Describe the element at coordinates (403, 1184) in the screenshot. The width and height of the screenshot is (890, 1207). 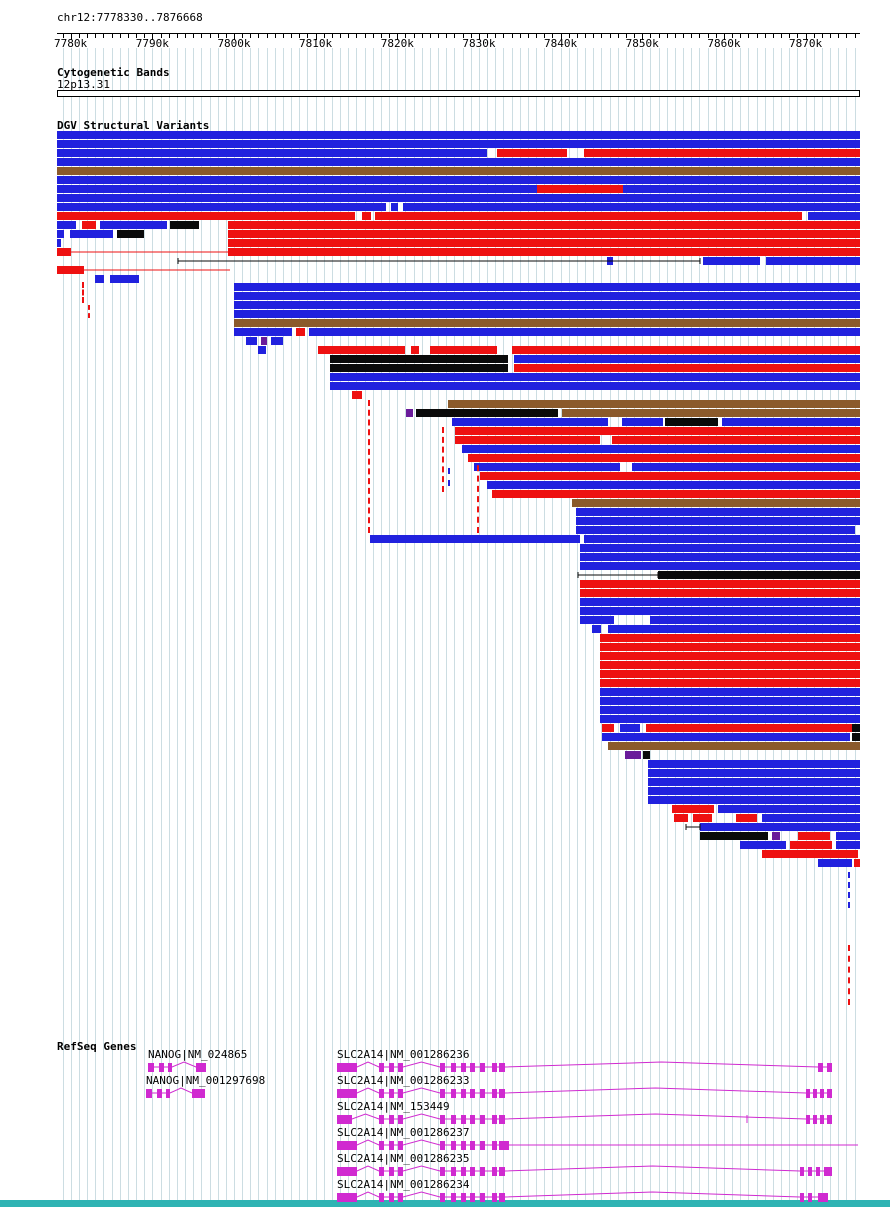
I see `gene-label: SLC2A14|NM_001286234` at that location.